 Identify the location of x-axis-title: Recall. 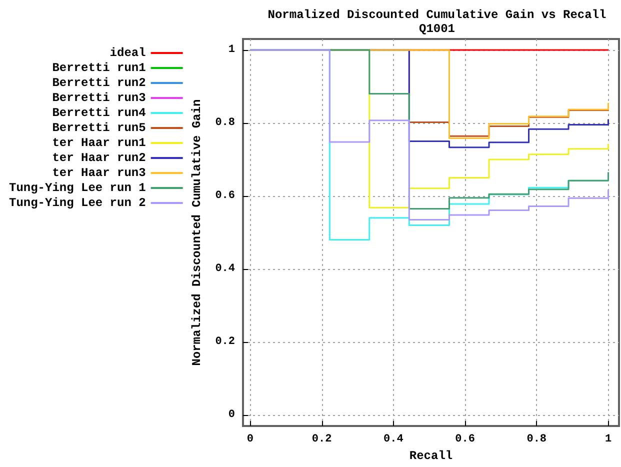
(431, 456).